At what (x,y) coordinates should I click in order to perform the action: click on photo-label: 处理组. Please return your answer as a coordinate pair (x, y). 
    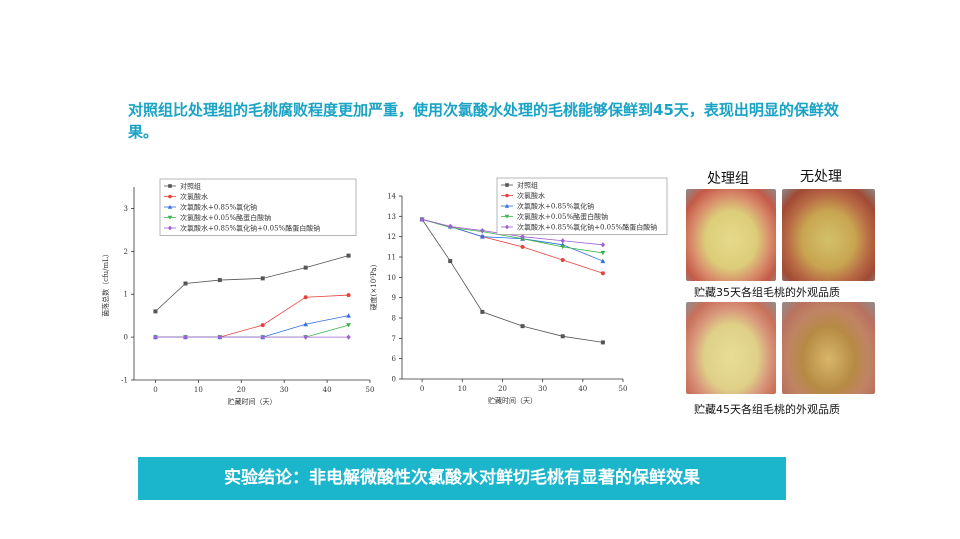
    Looking at the image, I should click on (728, 179).